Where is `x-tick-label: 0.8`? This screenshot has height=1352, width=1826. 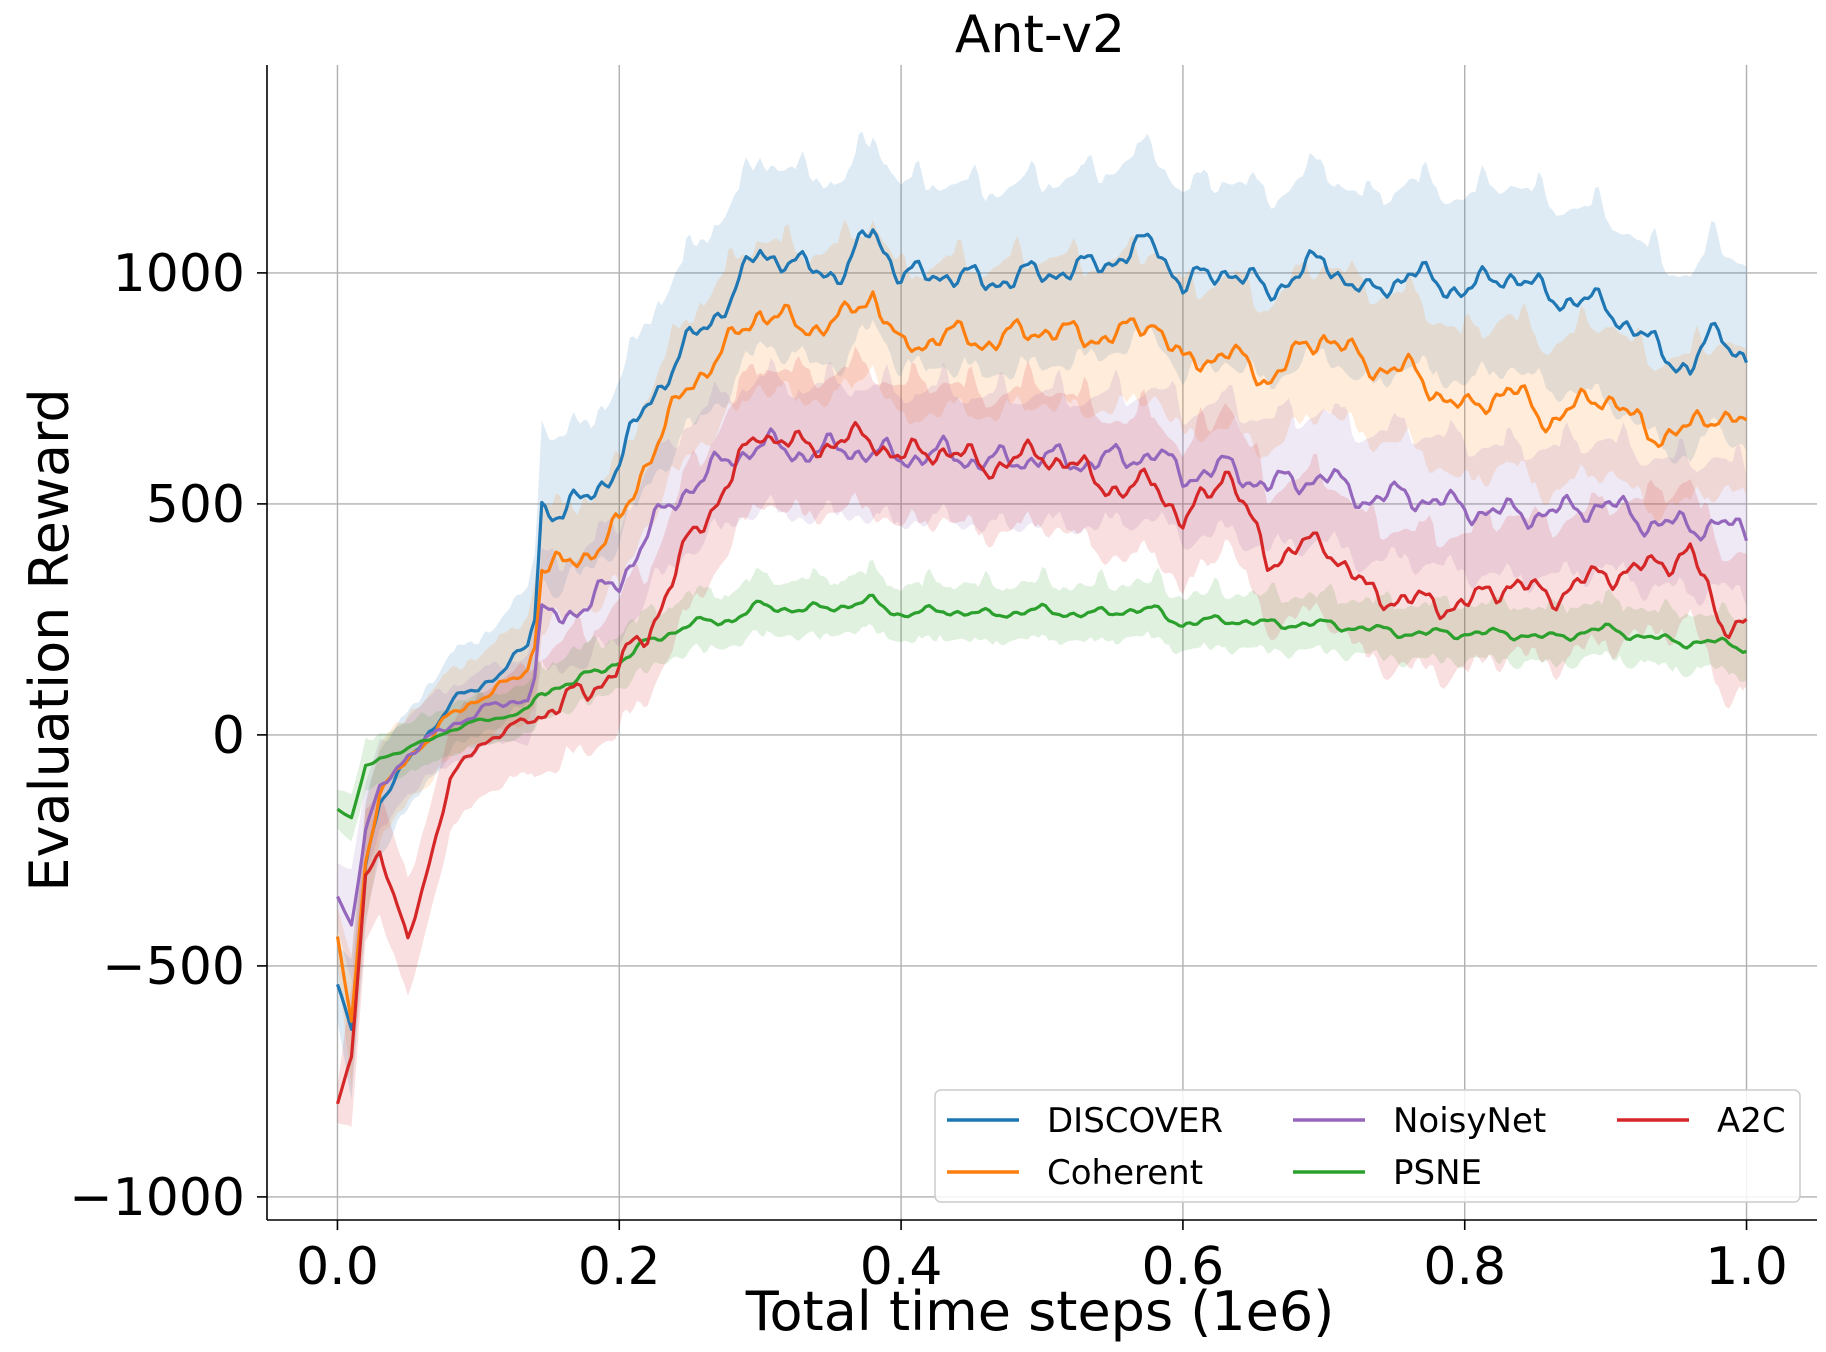
x-tick-label: 0.8 is located at coordinates (1464, 1267).